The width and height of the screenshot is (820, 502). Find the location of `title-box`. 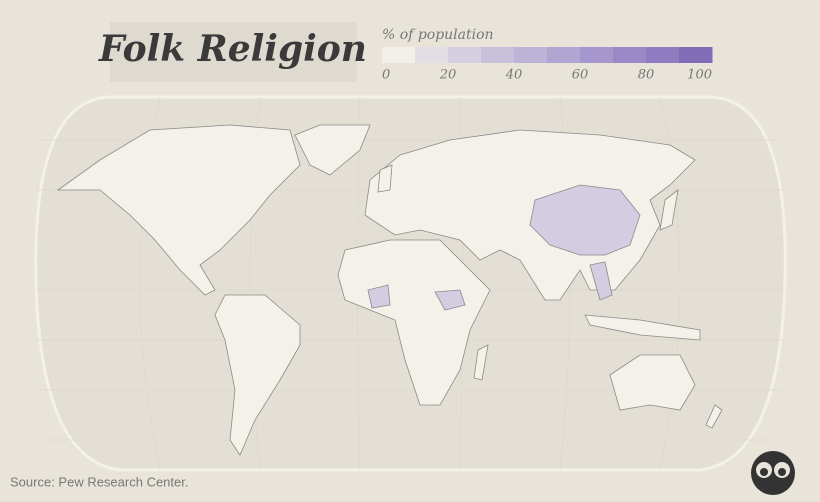

title-box is located at coordinates (233, 52).